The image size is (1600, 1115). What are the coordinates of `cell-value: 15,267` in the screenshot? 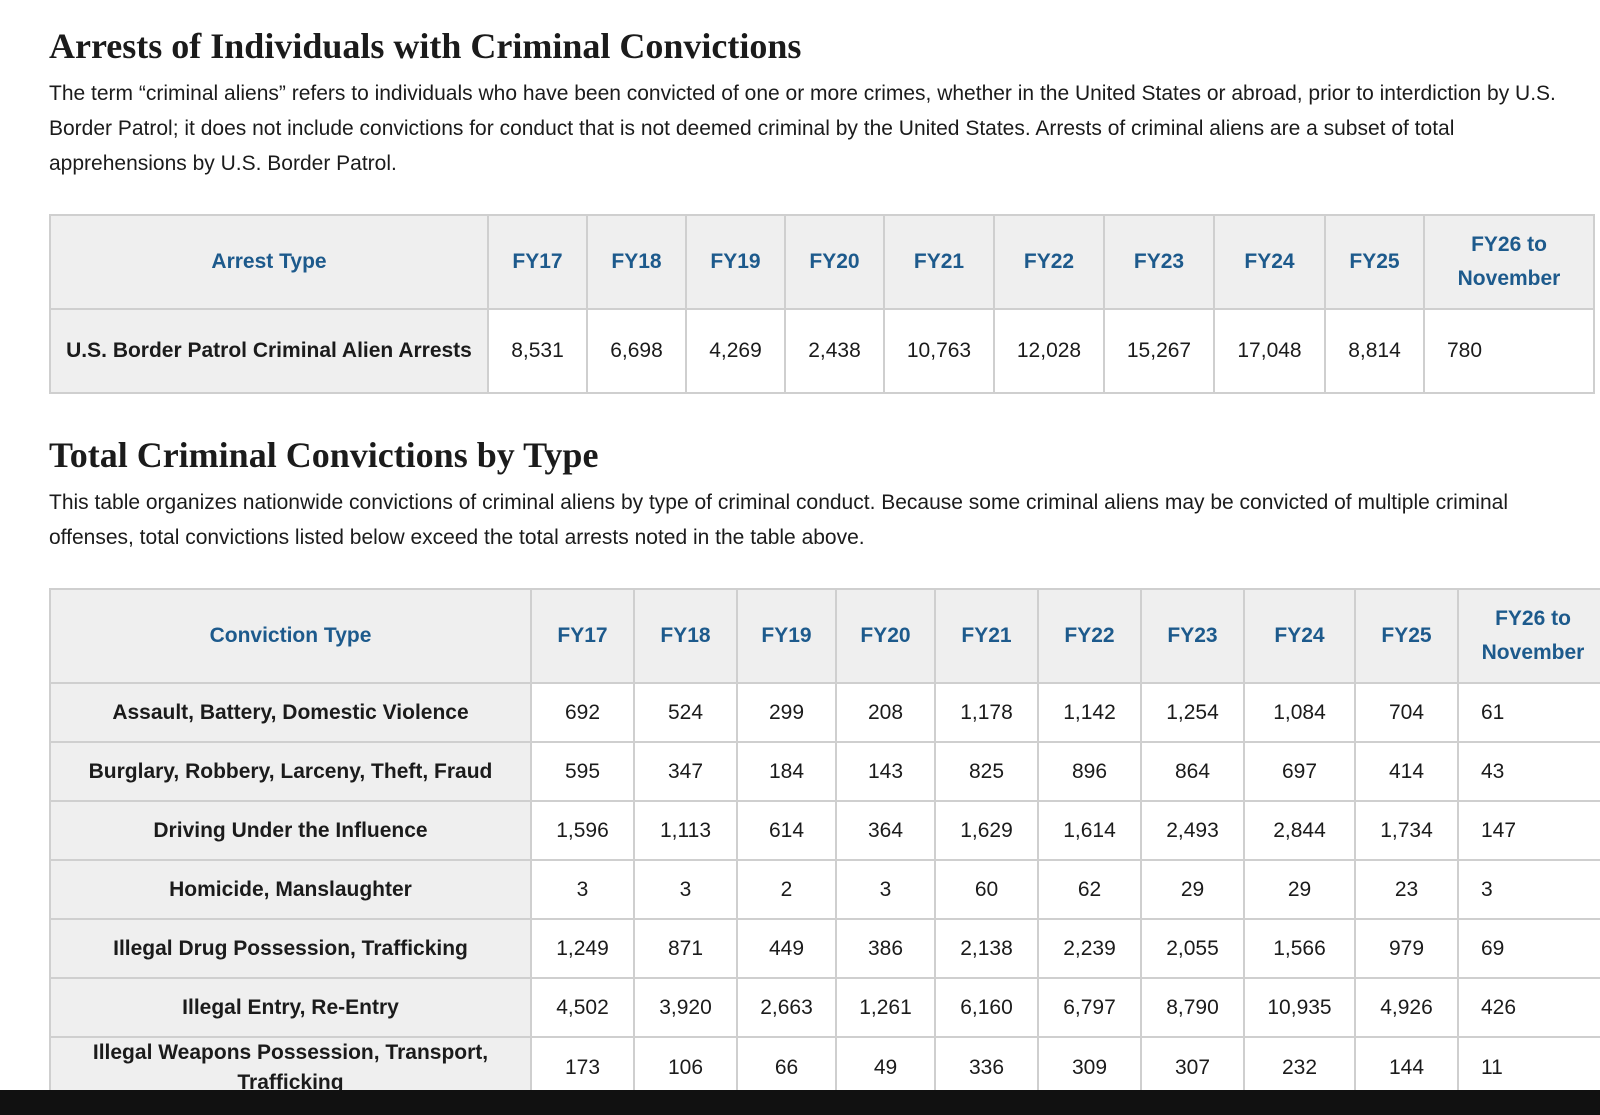 It's located at (1159, 351).